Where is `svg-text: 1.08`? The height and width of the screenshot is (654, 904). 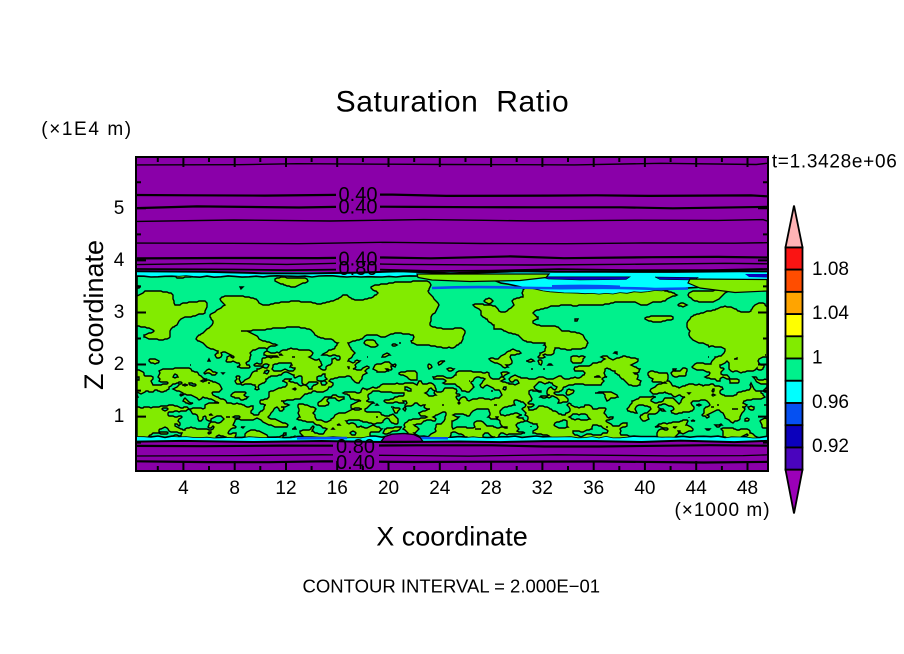
svg-text: 1.08 is located at coordinates (830, 269).